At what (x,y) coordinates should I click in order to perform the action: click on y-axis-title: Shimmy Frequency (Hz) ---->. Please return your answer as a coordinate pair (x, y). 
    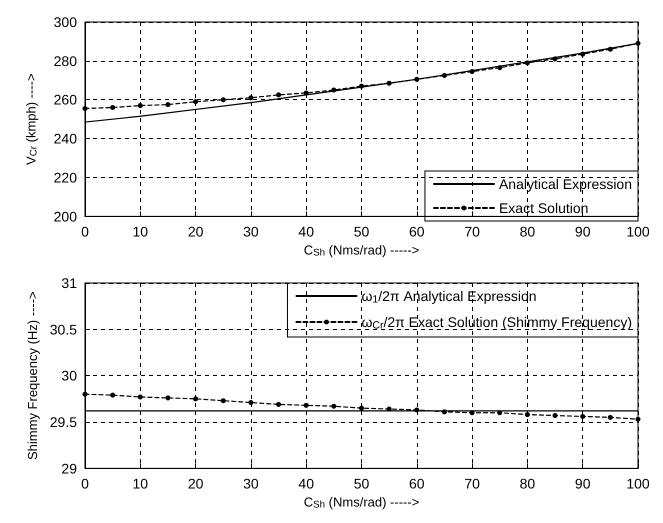
    Looking at the image, I should click on (32, 375).